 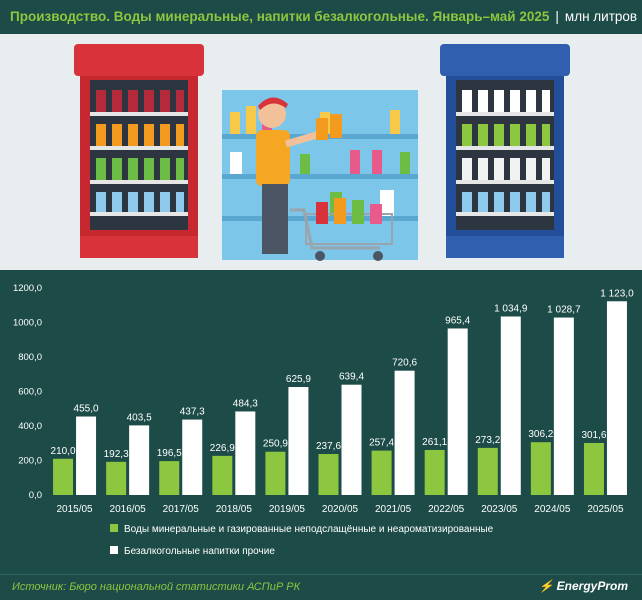 What do you see at coordinates (341, 229) in the screenshot?
I see `shopping-cart-icon` at bounding box center [341, 229].